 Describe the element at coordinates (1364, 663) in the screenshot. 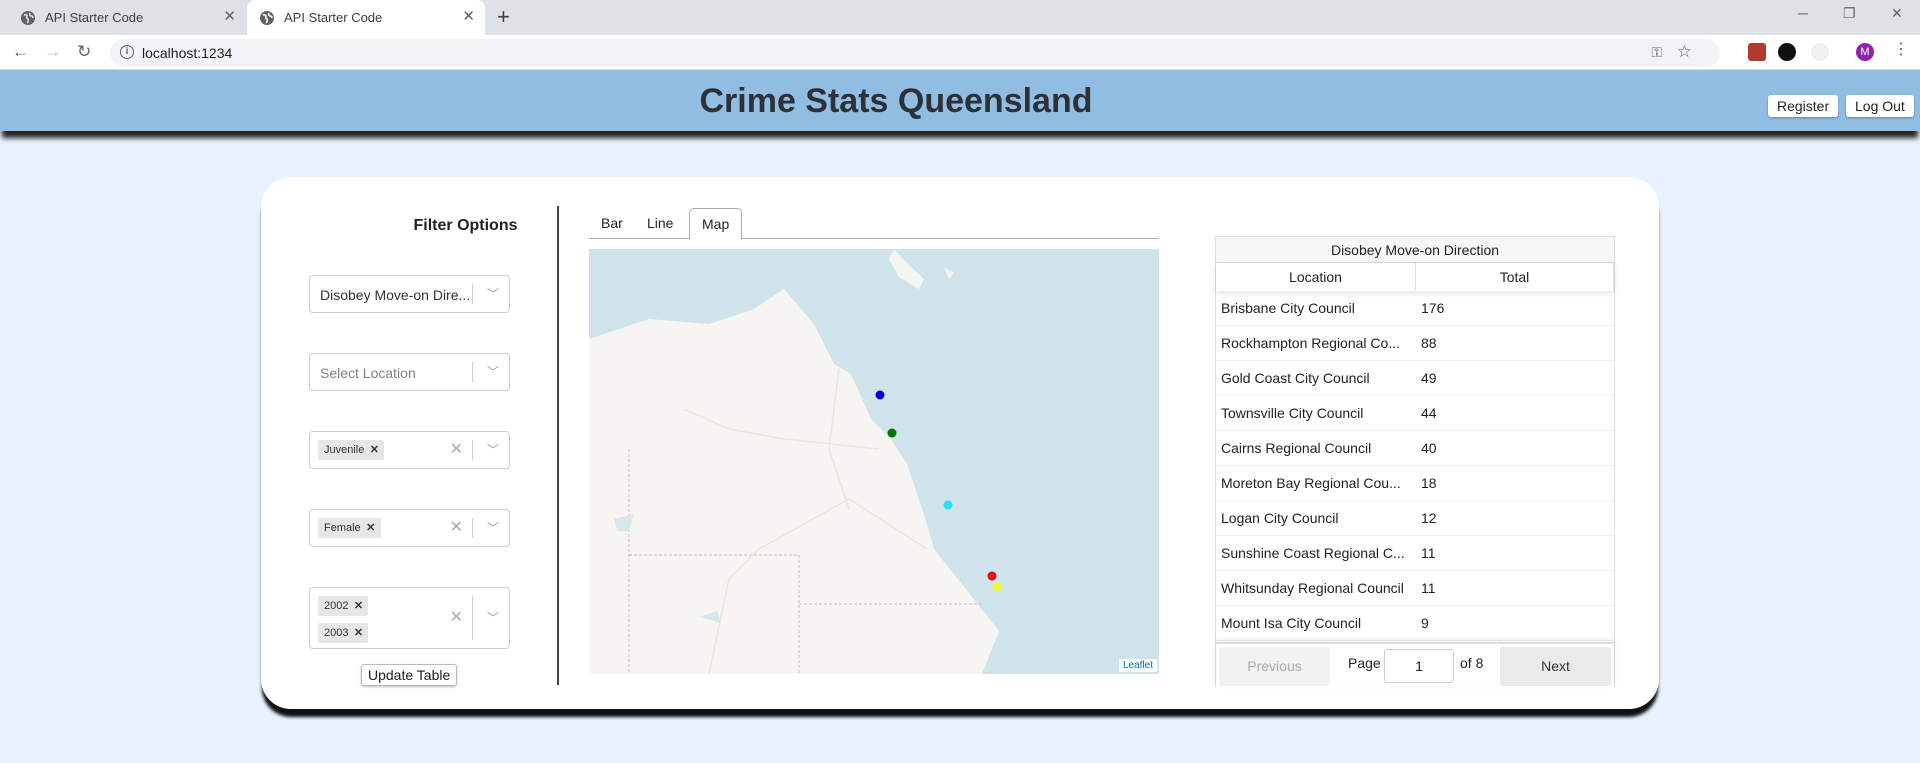

I see `page-label: Page` at that location.